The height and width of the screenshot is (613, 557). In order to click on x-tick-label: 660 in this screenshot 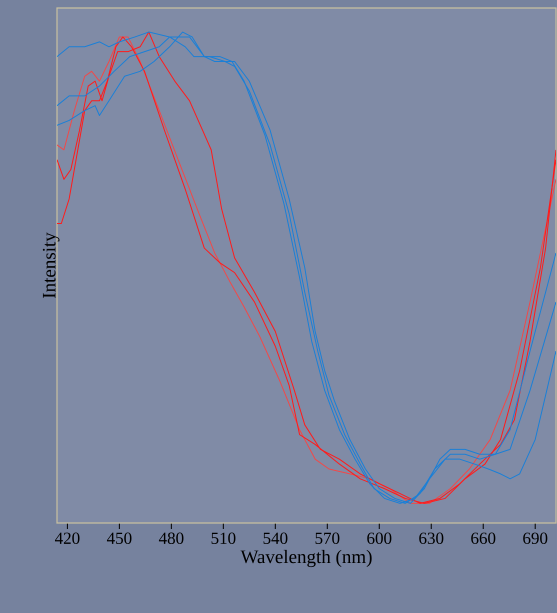, I will do `click(483, 538)`.